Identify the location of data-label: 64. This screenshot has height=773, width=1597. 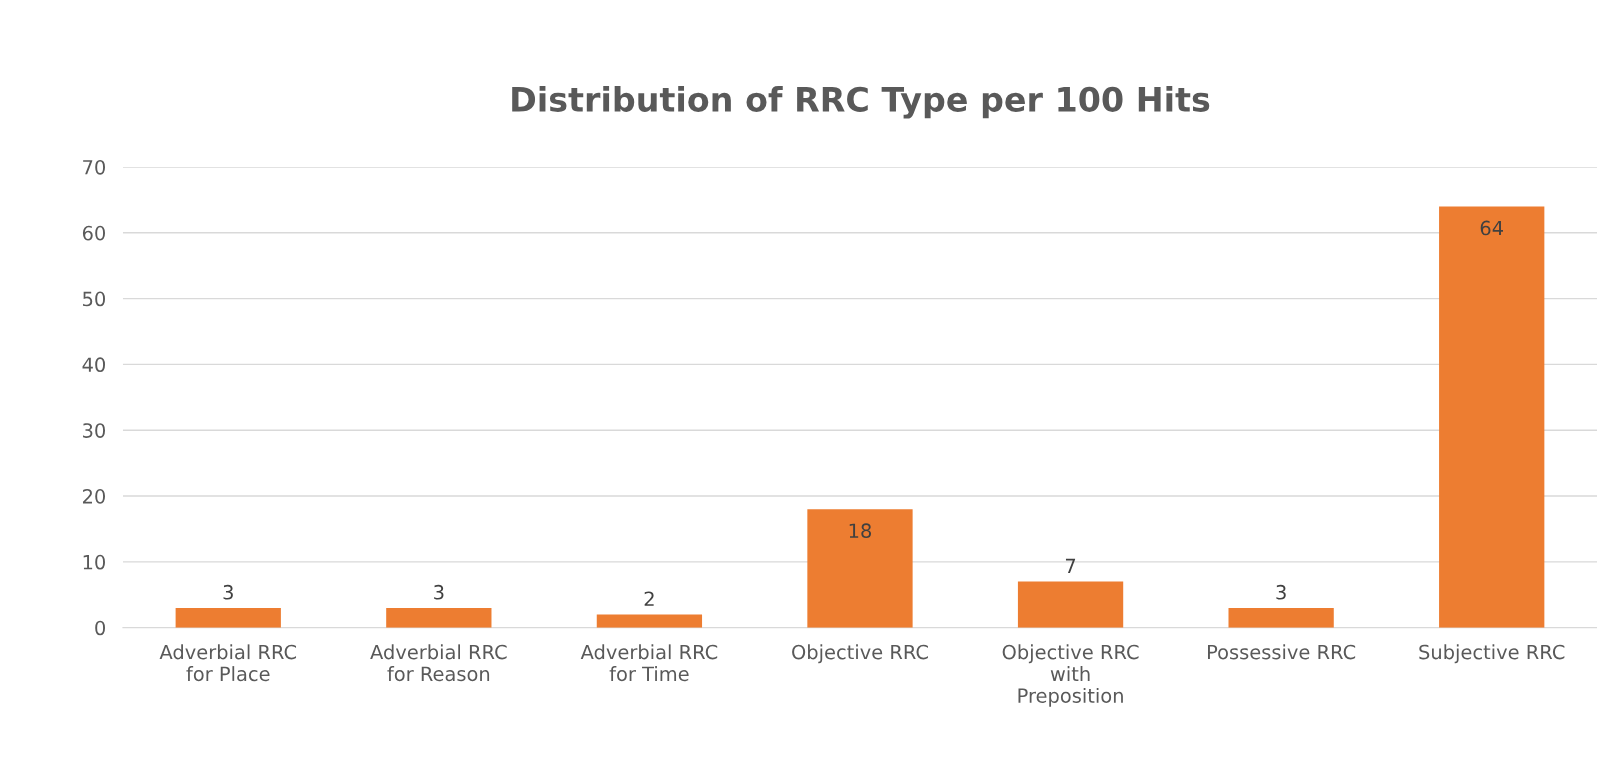
(1491, 228).